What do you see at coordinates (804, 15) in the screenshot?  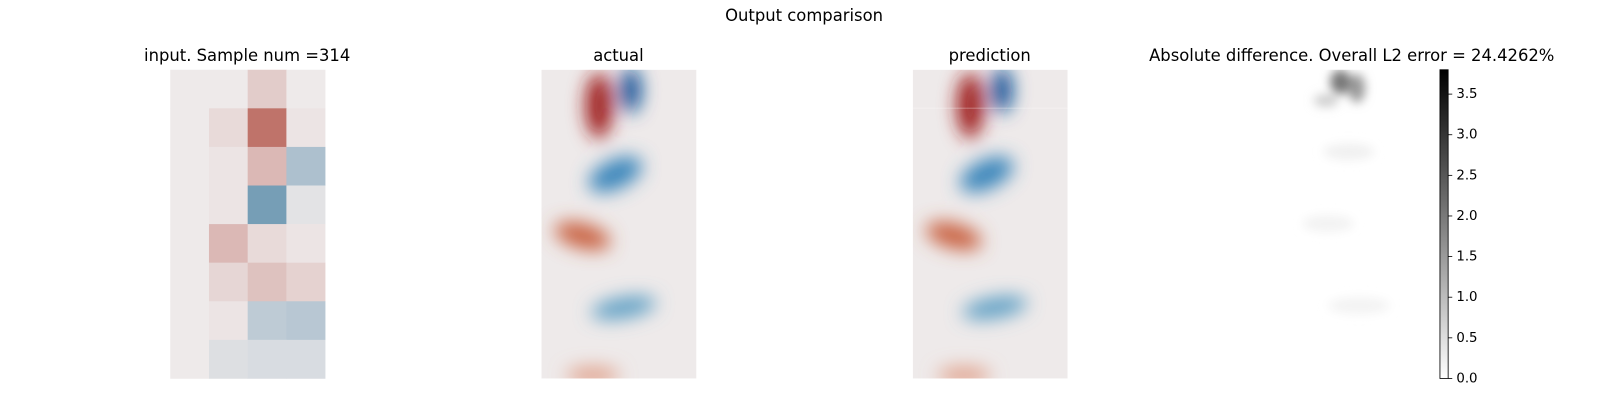 I see `figure-title: Output comparison` at bounding box center [804, 15].